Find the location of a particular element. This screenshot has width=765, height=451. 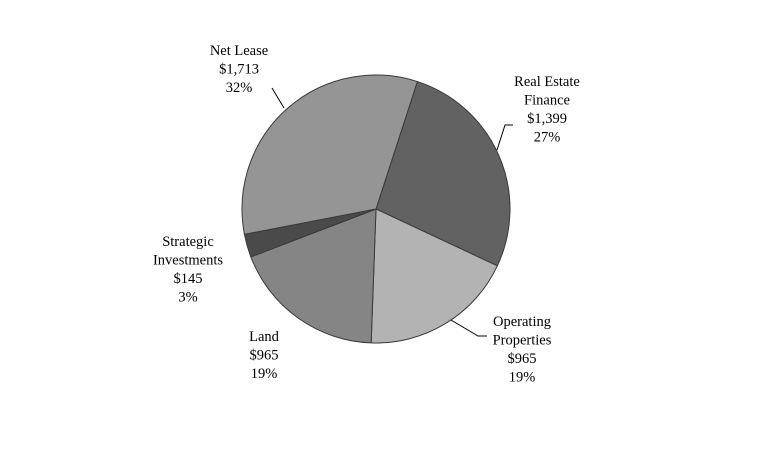

slice-label-strategic-investments: Strategic Investments $145 3% is located at coordinates (188, 270).